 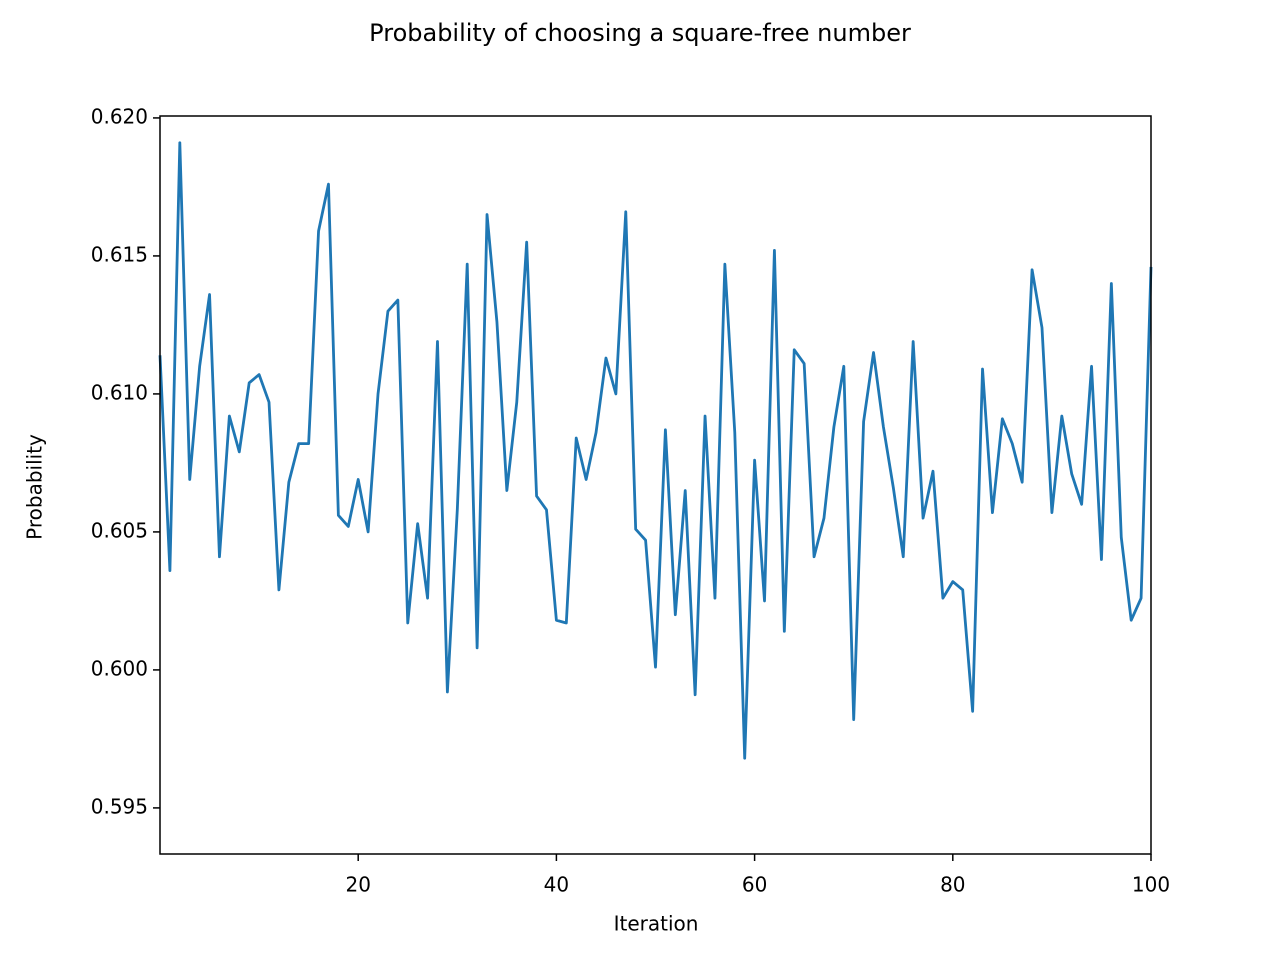 I want to click on y-tick-label: 0.600, so click(x=119, y=668).